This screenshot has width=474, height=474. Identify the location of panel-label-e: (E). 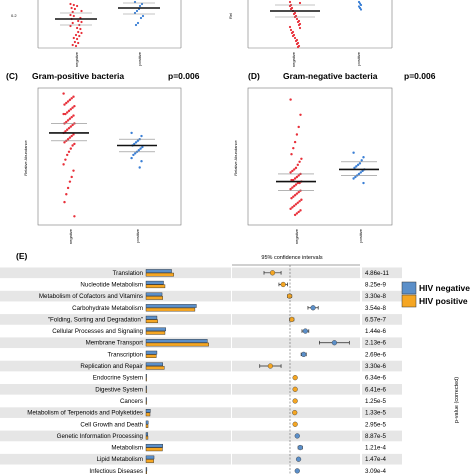
(22, 256).